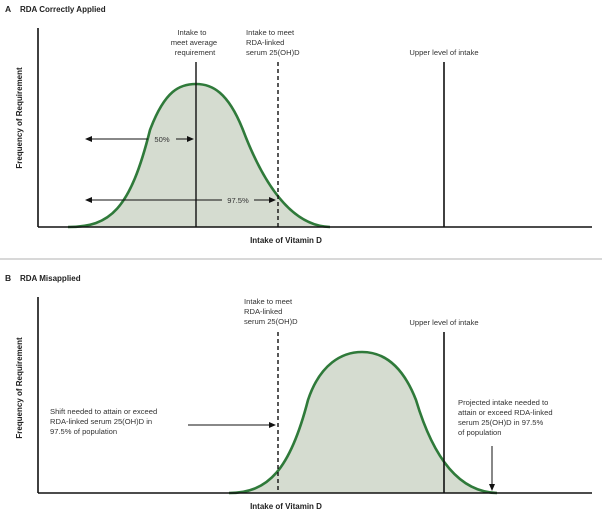  What do you see at coordinates (8, 9) in the screenshot?
I see `panel-a-letter: A` at bounding box center [8, 9].